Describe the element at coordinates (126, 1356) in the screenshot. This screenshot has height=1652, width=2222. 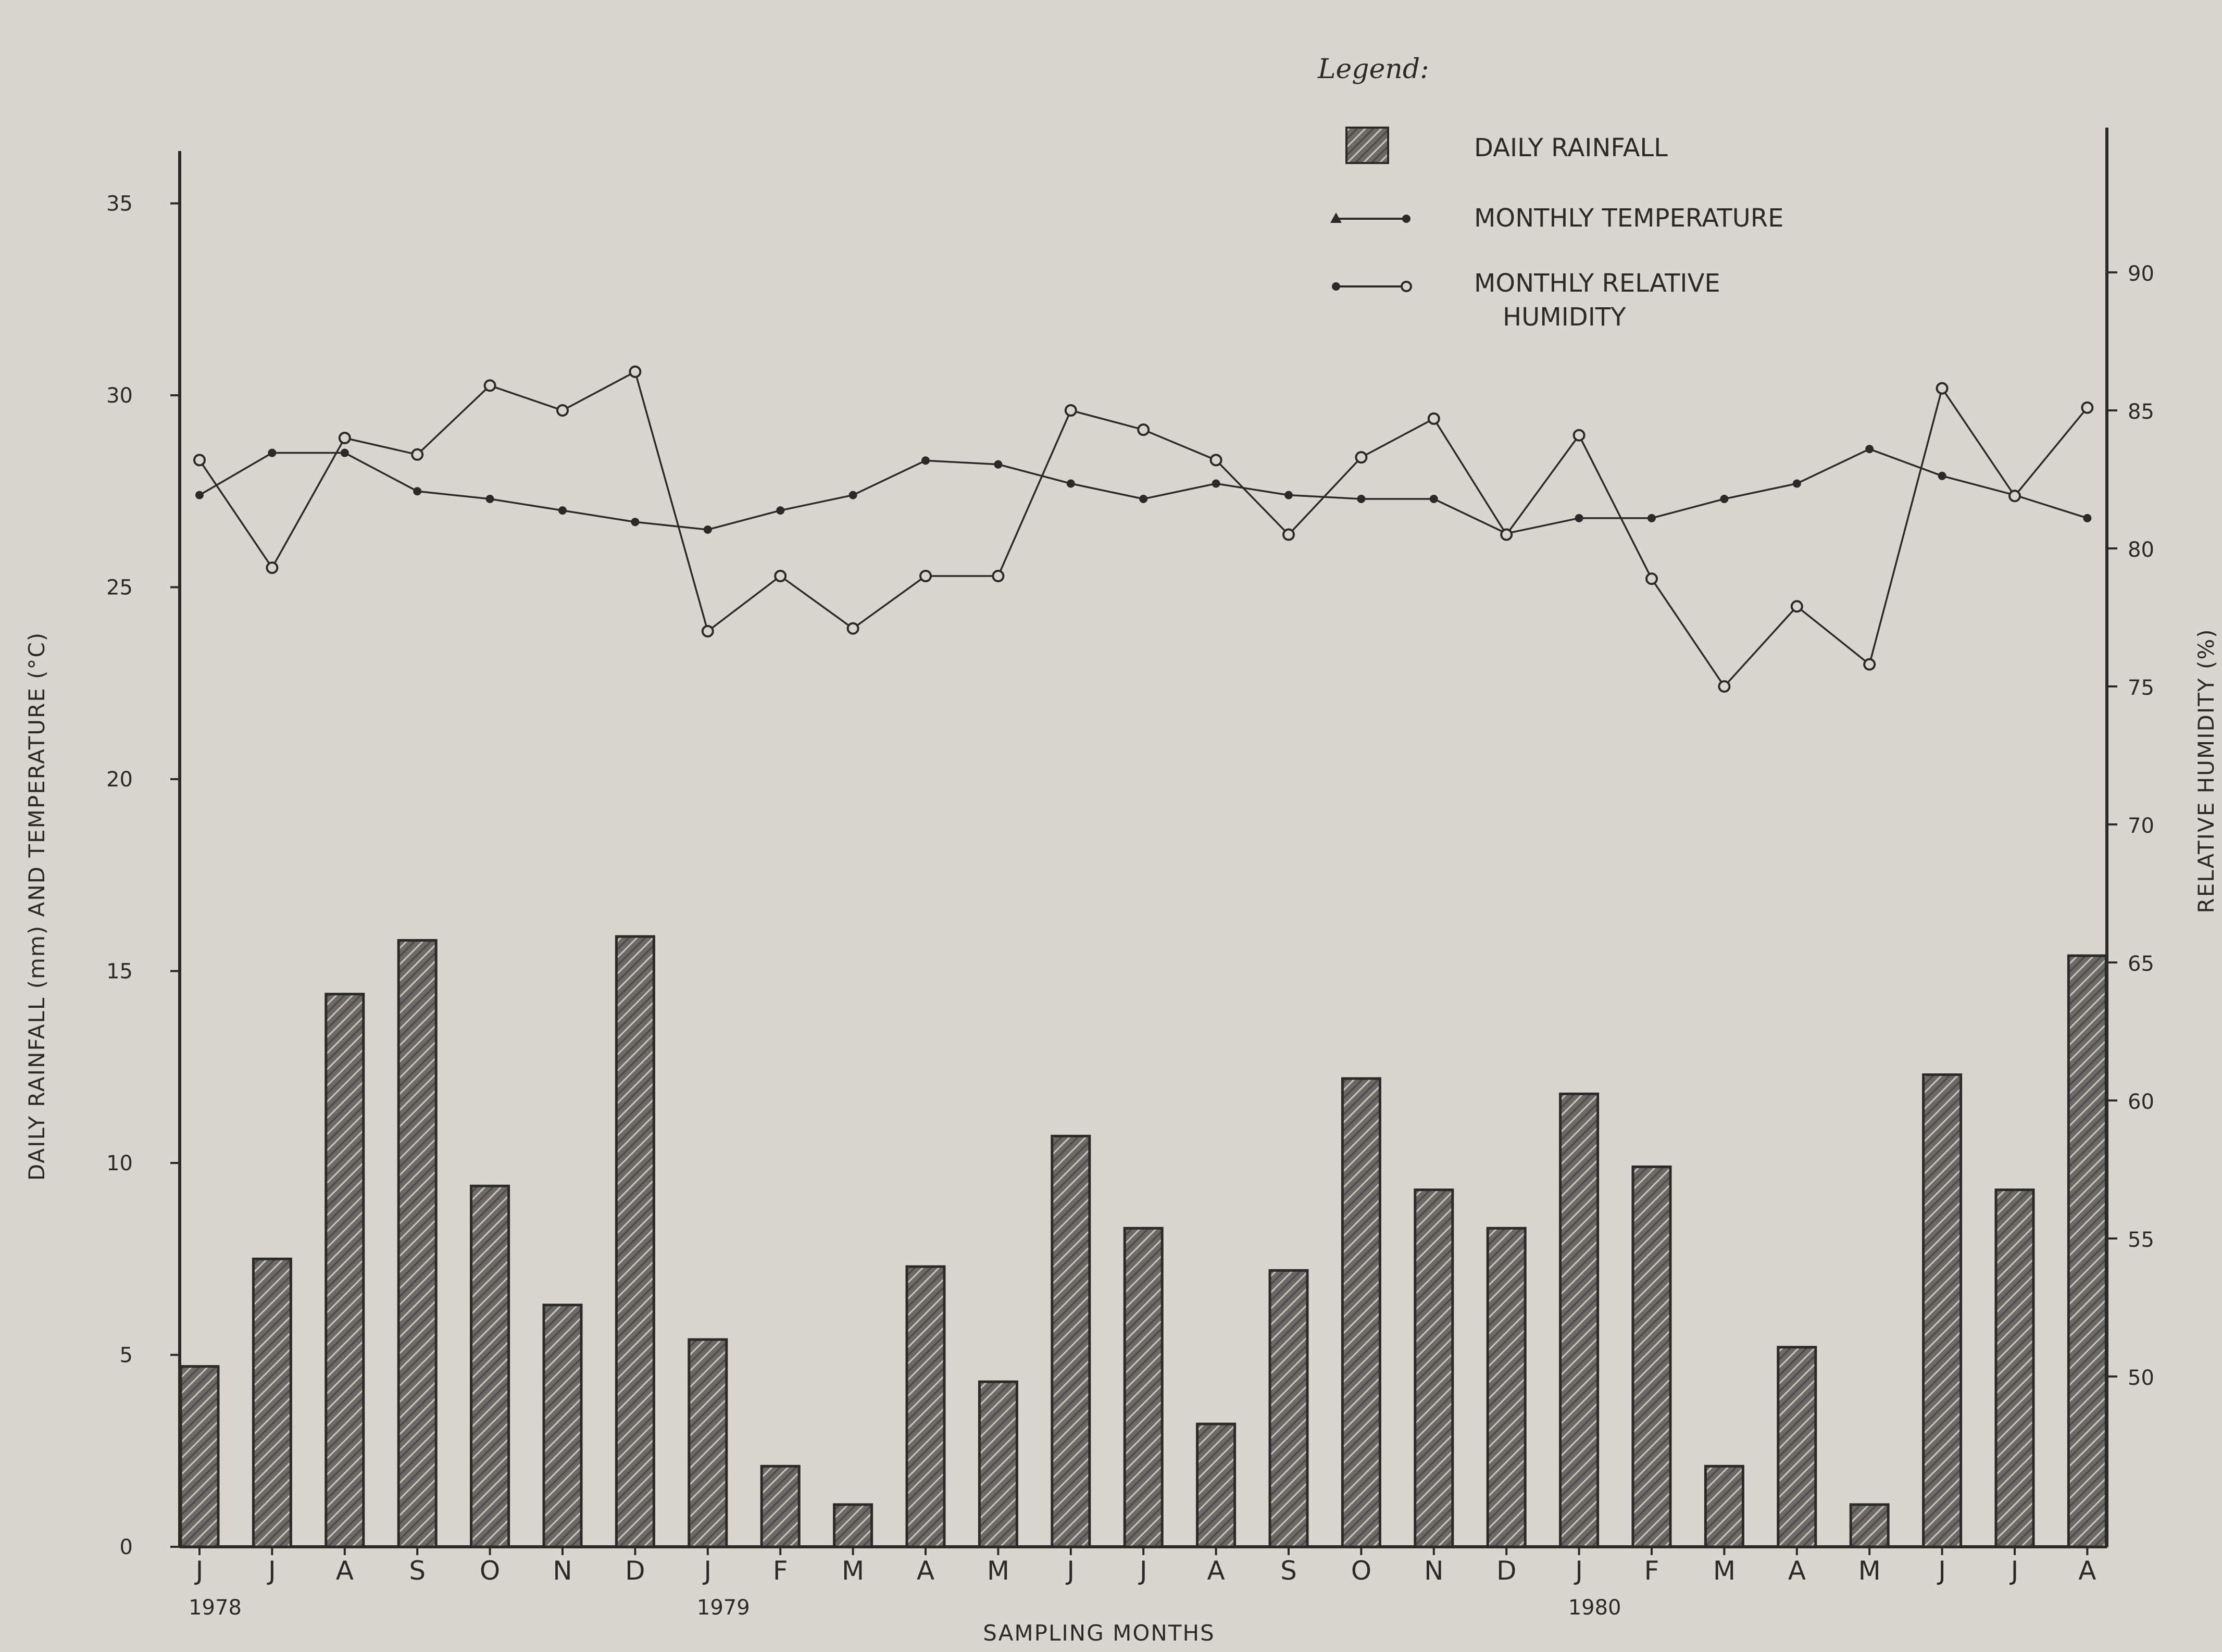
I see `left-tick-label: 5` at that location.